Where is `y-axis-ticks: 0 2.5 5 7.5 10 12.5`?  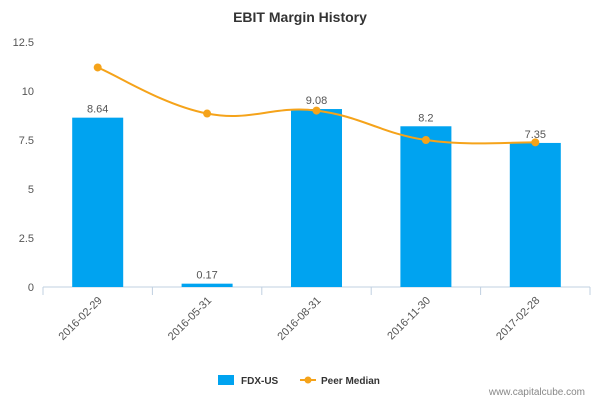 y-axis-ticks: 0 2.5 5 7.5 10 12.5 is located at coordinates (23, 165).